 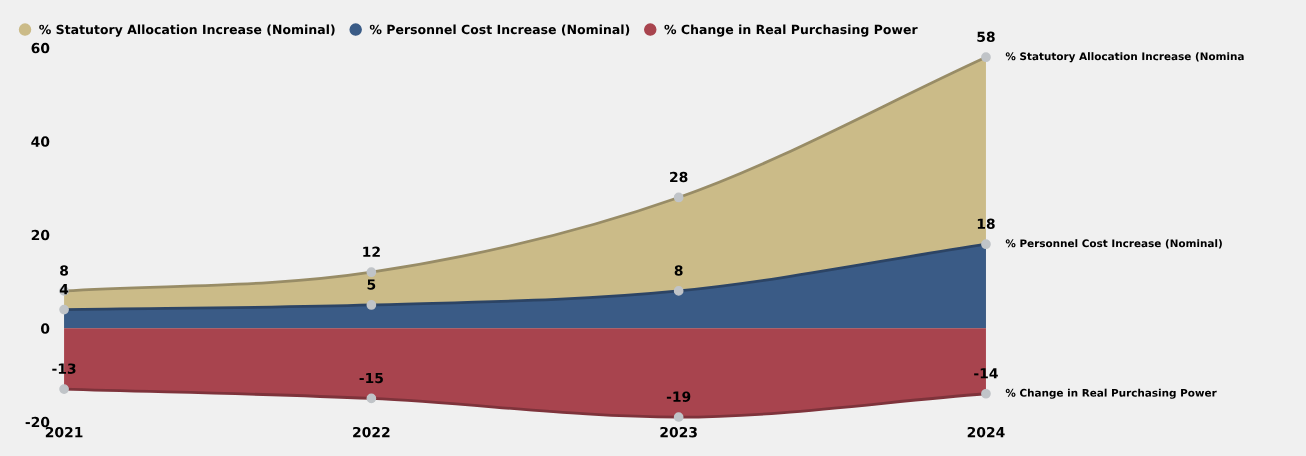 I want to click on legend-label: % Change in Real Purchasing Power, so click(x=791, y=30).